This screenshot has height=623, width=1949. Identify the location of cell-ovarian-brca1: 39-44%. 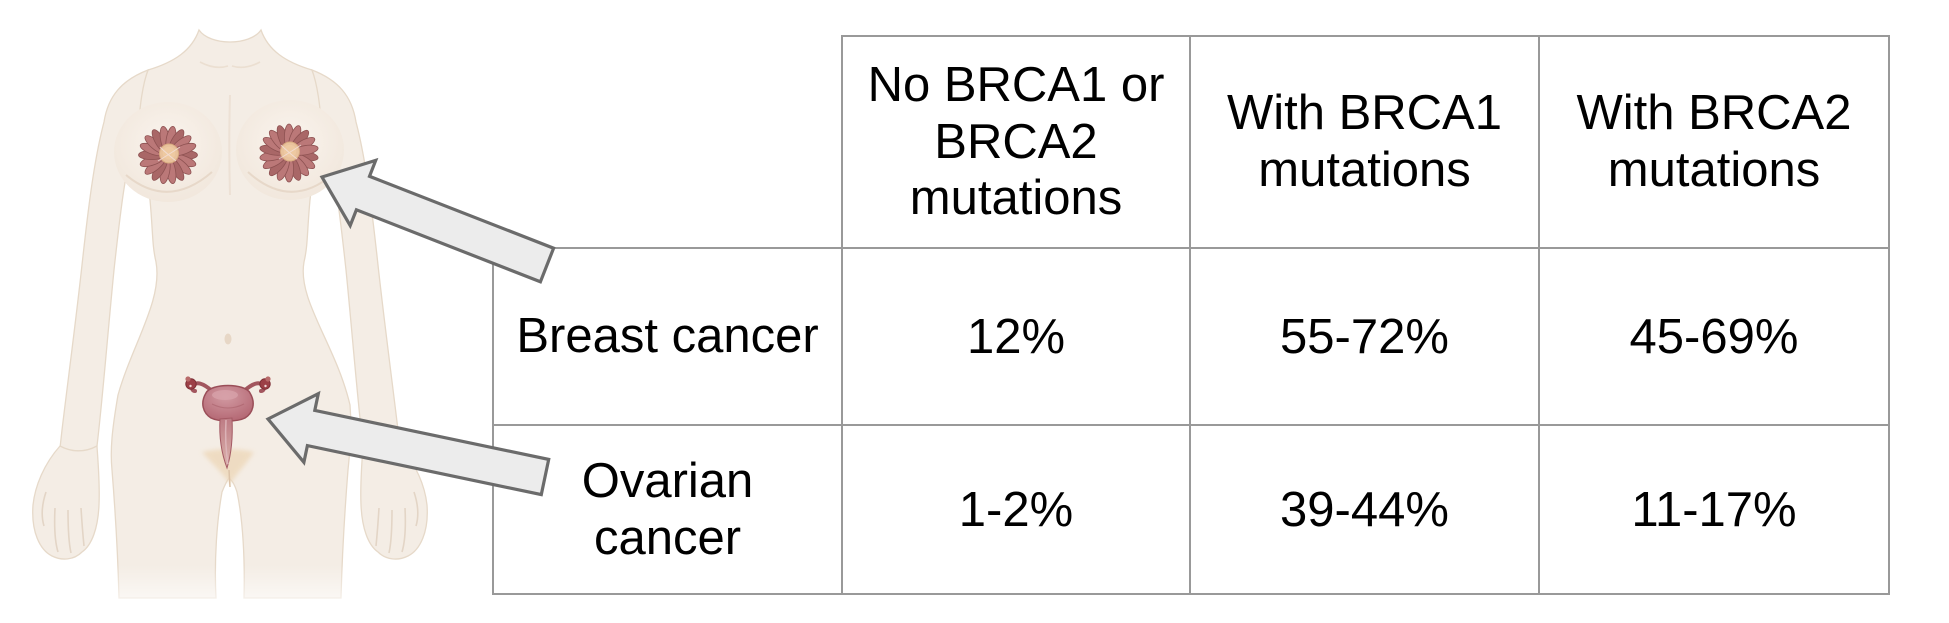
(1364, 509).